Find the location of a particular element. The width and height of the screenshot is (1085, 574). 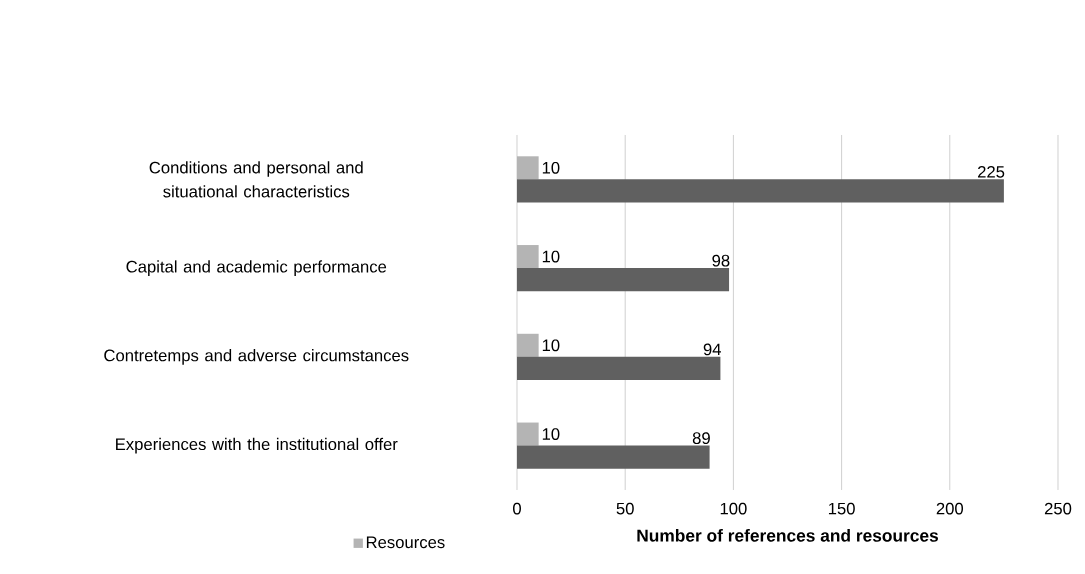

x-tick-label: 250 is located at coordinates (1058, 508).